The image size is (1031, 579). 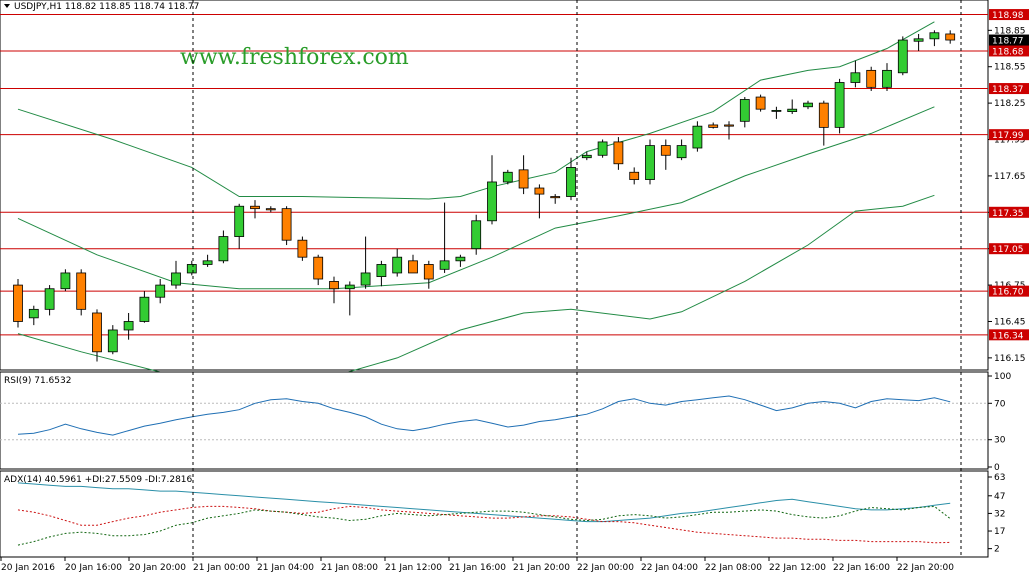 What do you see at coordinates (605, 568) in the screenshot?
I see `time-tick-label: 22 Jan 00:00` at bounding box center [605, 568].